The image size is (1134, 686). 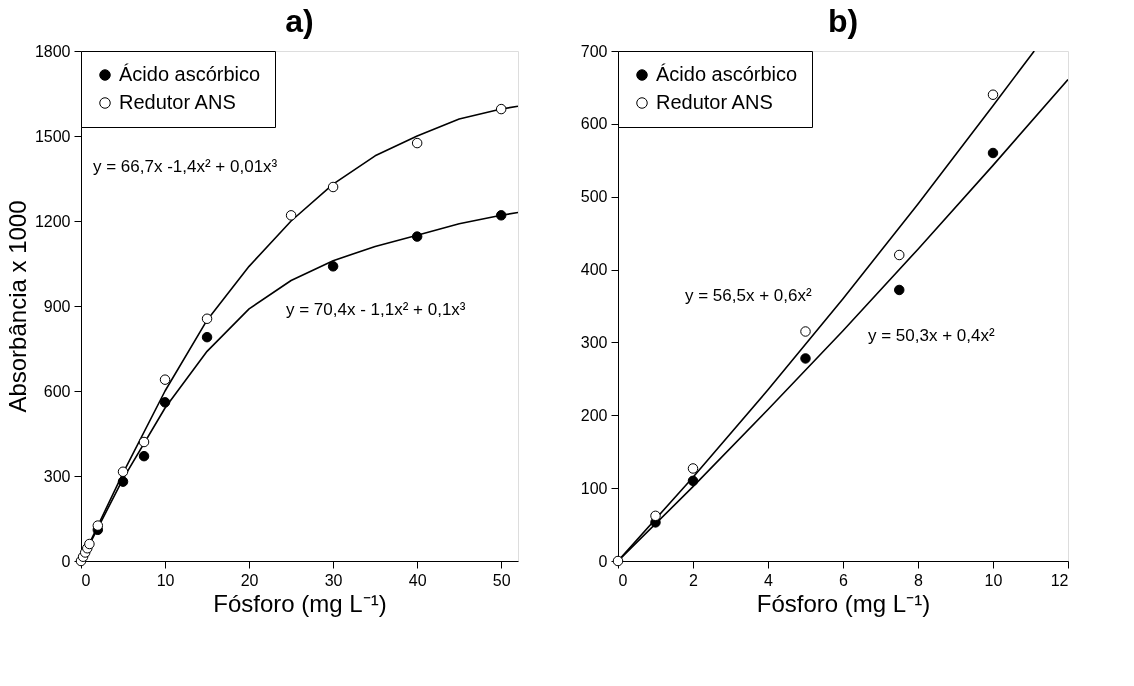 I want to click on y-tick-label: 400, so click(x=594, y=270).